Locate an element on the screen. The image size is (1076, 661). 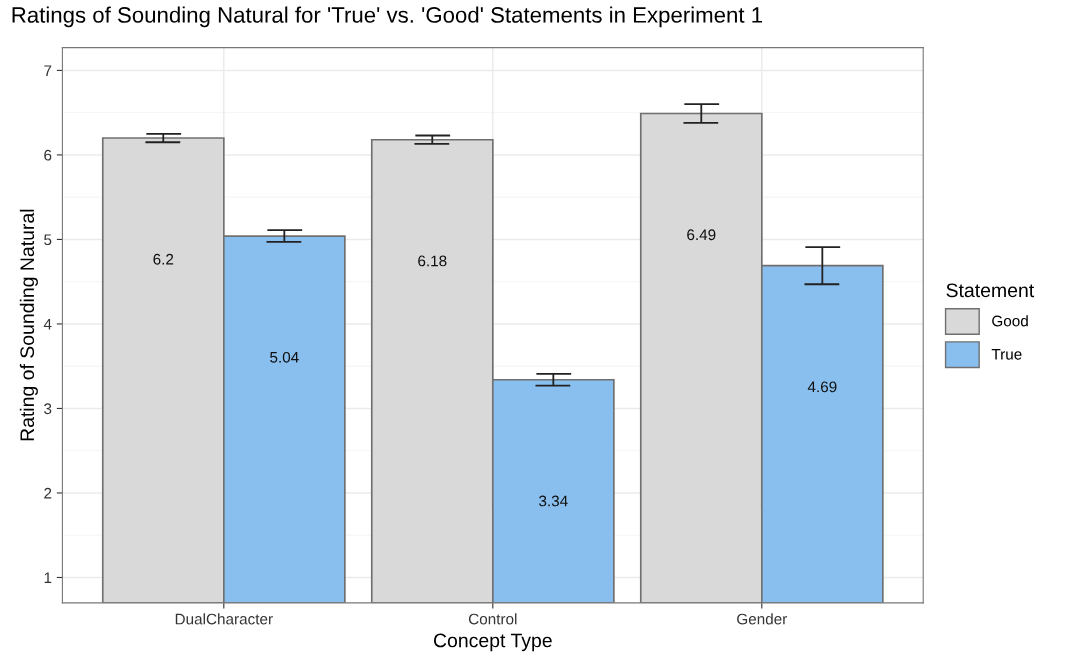
data-label: 4.69 is located at coordinates (822, 387).